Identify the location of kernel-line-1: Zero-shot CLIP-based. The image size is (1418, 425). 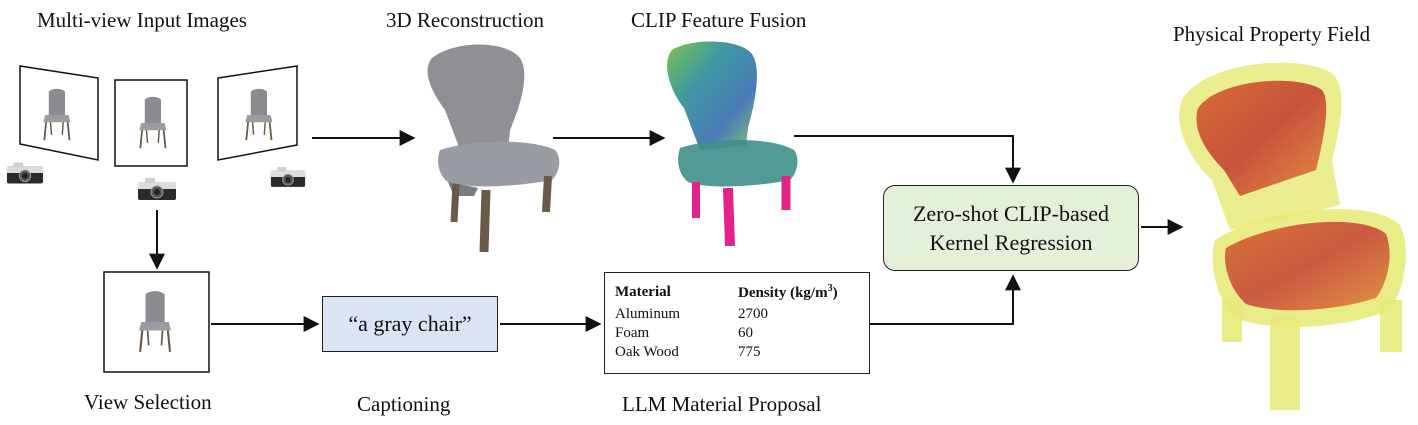
(1011, 213).